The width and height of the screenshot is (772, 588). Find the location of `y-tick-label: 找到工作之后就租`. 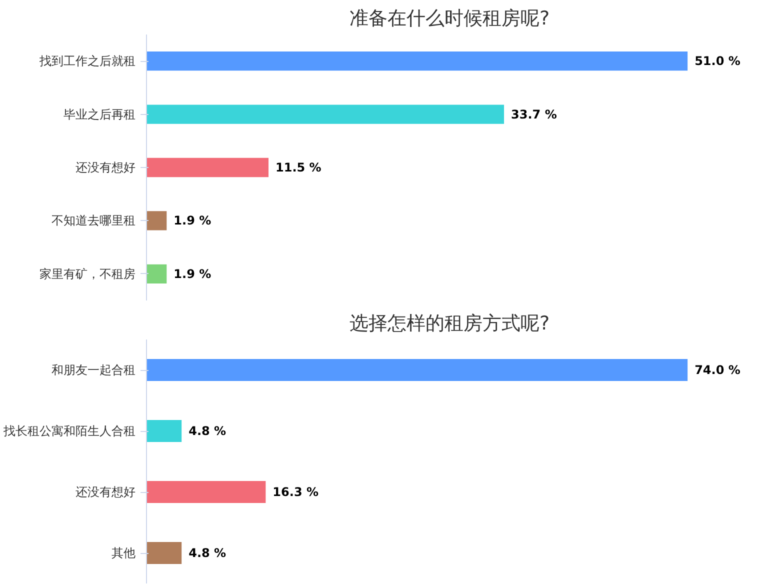

y-tick-label: 找到工作之后就租 is located at coordinates (87, 61).